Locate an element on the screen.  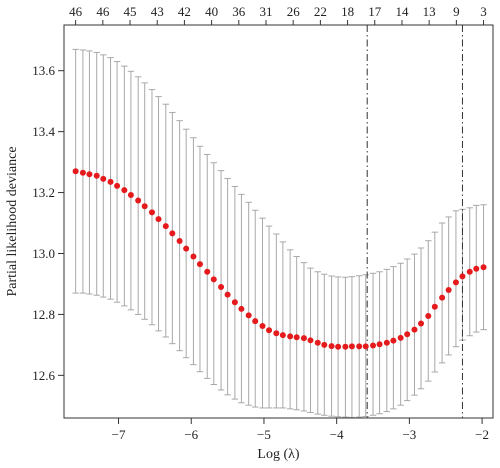
y-axis-title: Partial likelihood deviance is located at coordinates (12, 221).